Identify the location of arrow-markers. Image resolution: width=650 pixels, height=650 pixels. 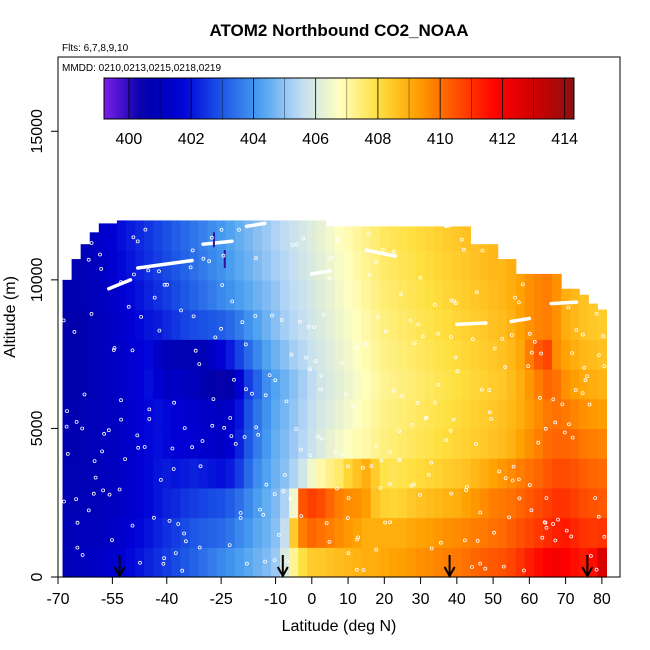
(353, 567).